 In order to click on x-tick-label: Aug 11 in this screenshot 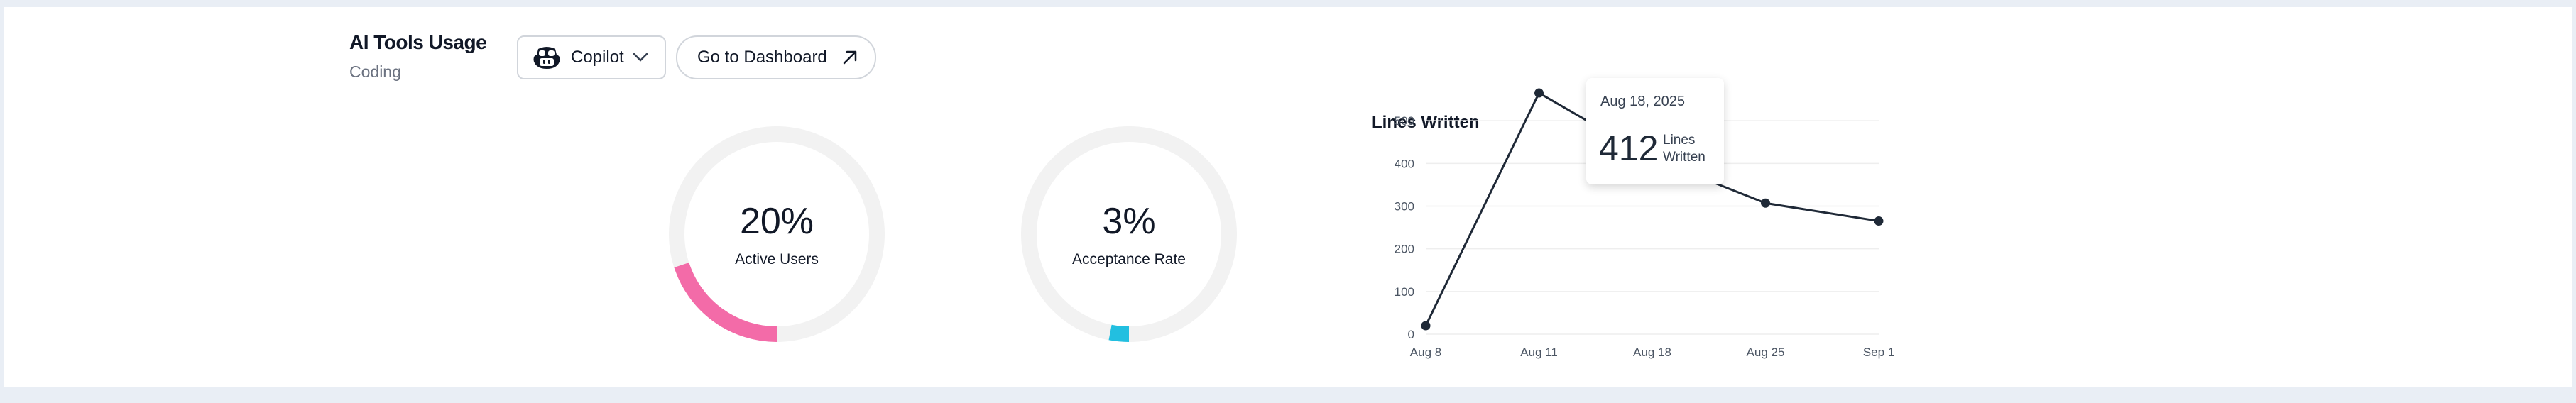, I will do `click(1539, 352)`.